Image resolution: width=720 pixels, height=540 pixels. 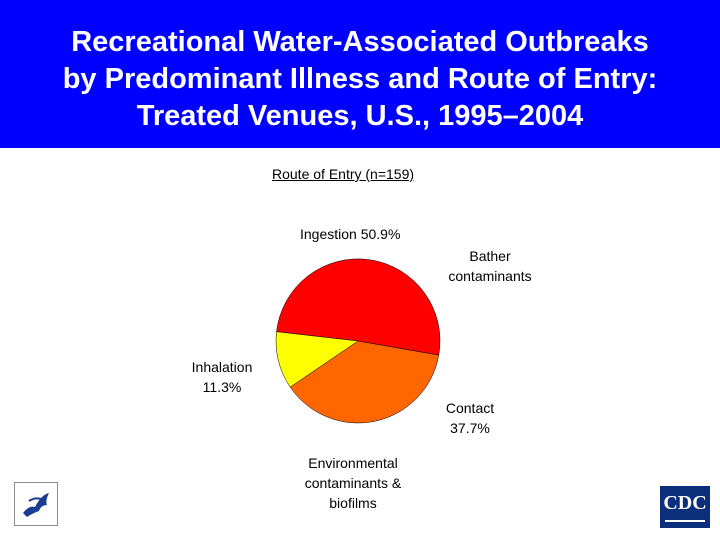 I want to click on inhalation-label: Inhalation 11.3%, so click(x=222, y=377).